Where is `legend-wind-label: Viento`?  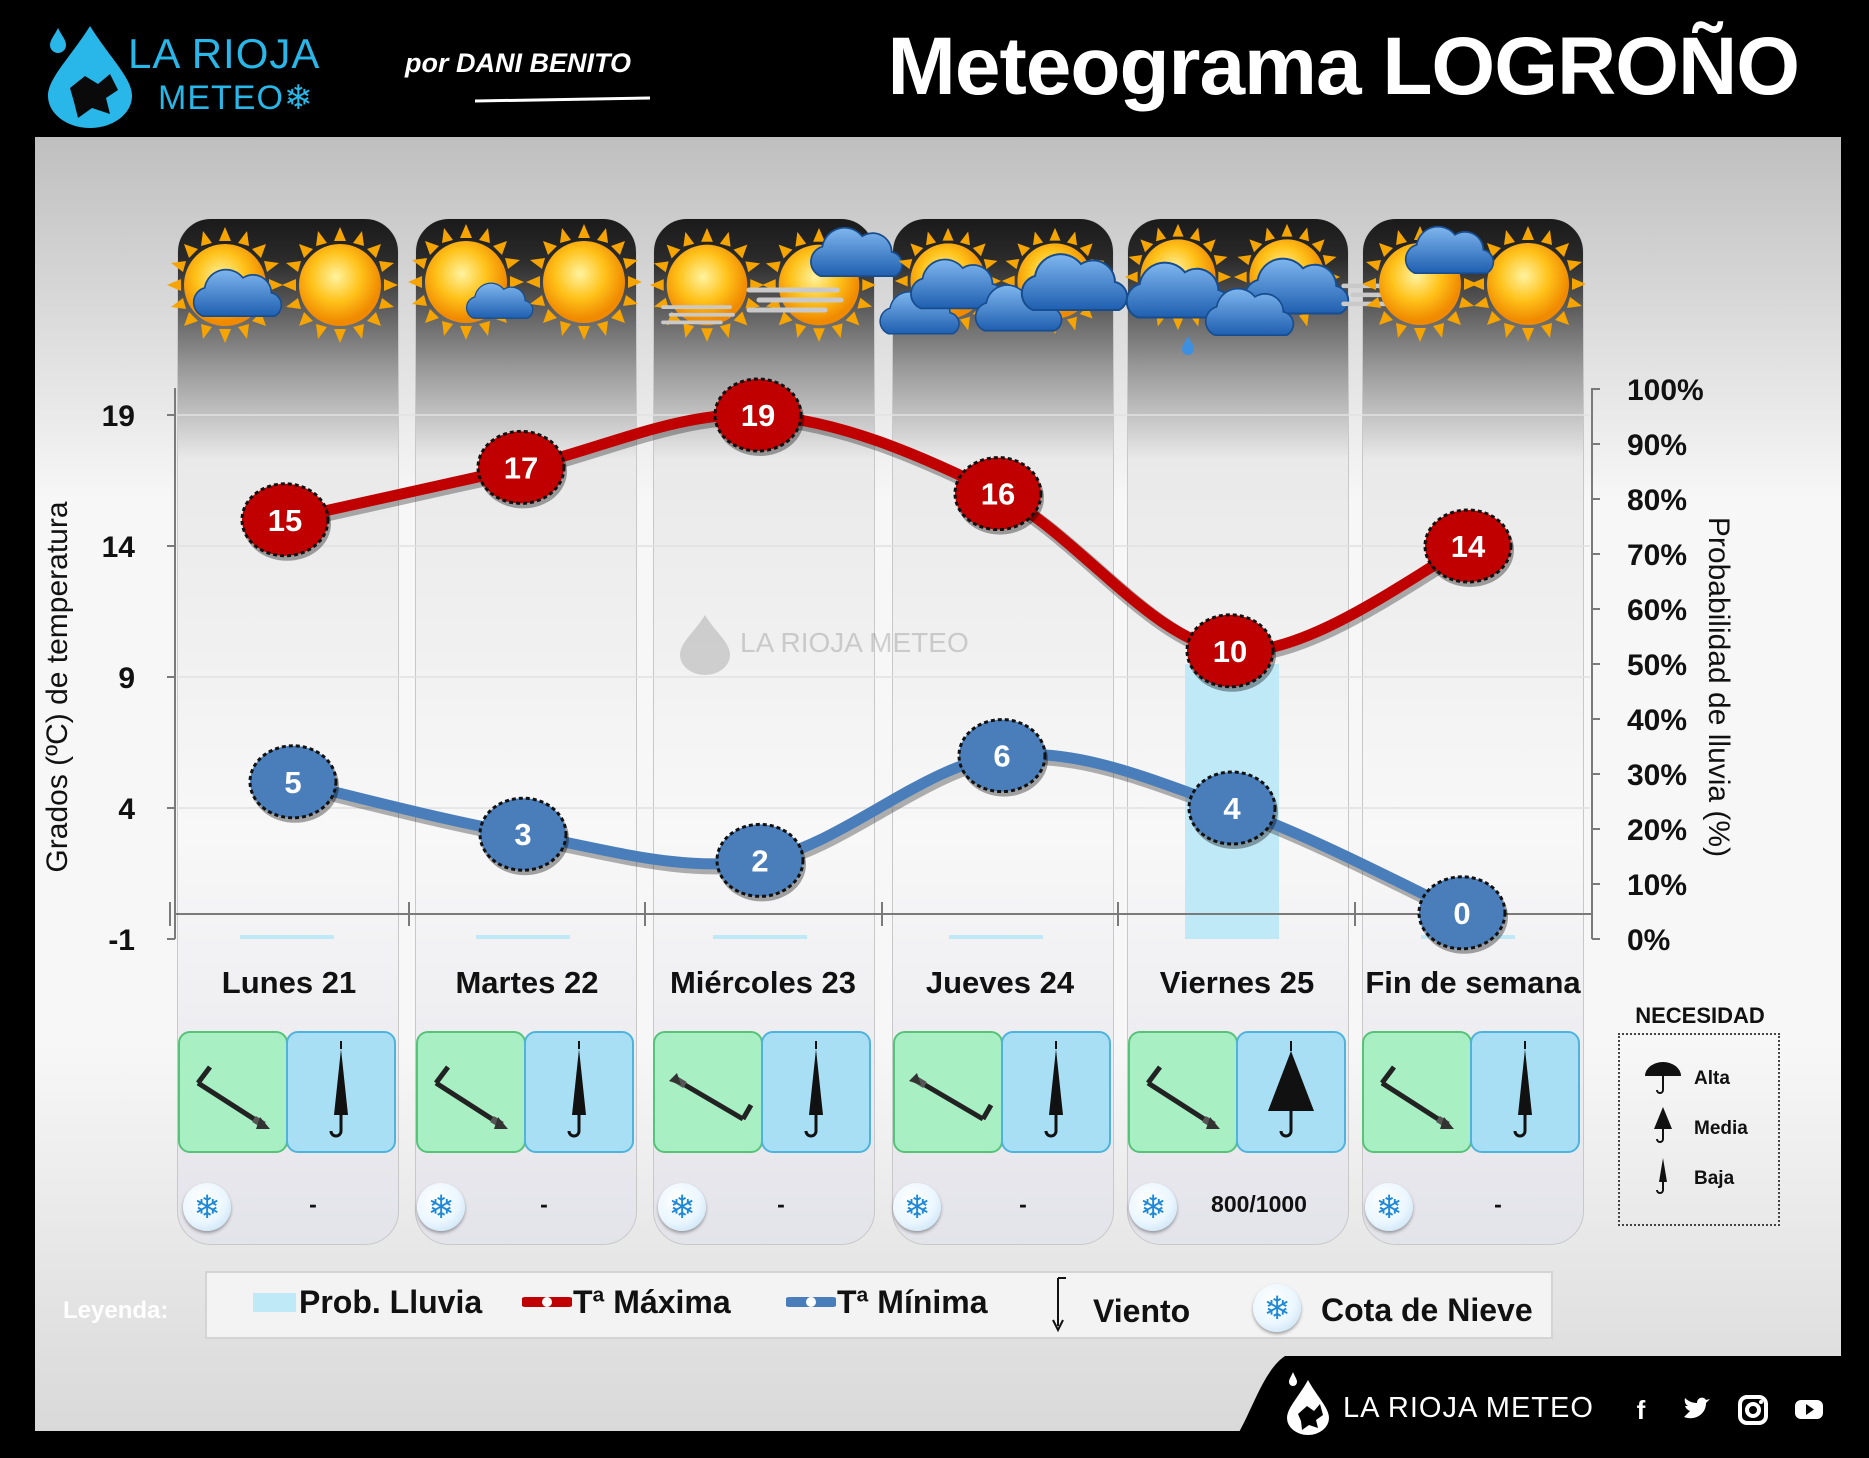 legend-wind-label: Viento is located at coordinates (1142, 1311).